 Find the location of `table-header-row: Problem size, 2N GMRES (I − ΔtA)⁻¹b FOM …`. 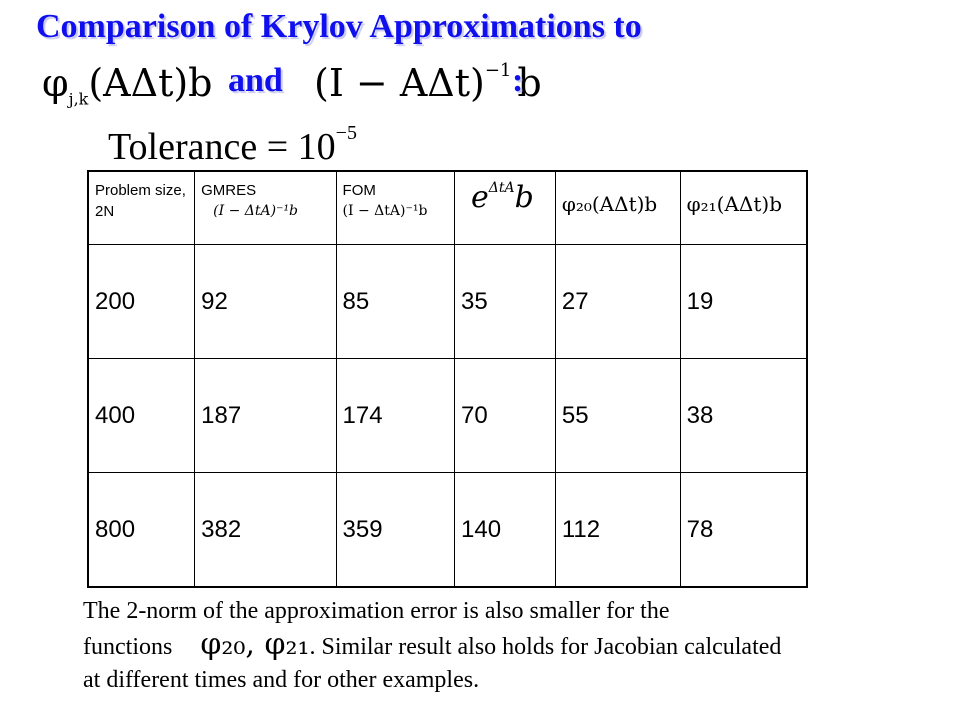

table-header-row: Problem size, 2N GMRES (I − ΔtA)⁻¹b FOM … is located at coordinates (447, 207).